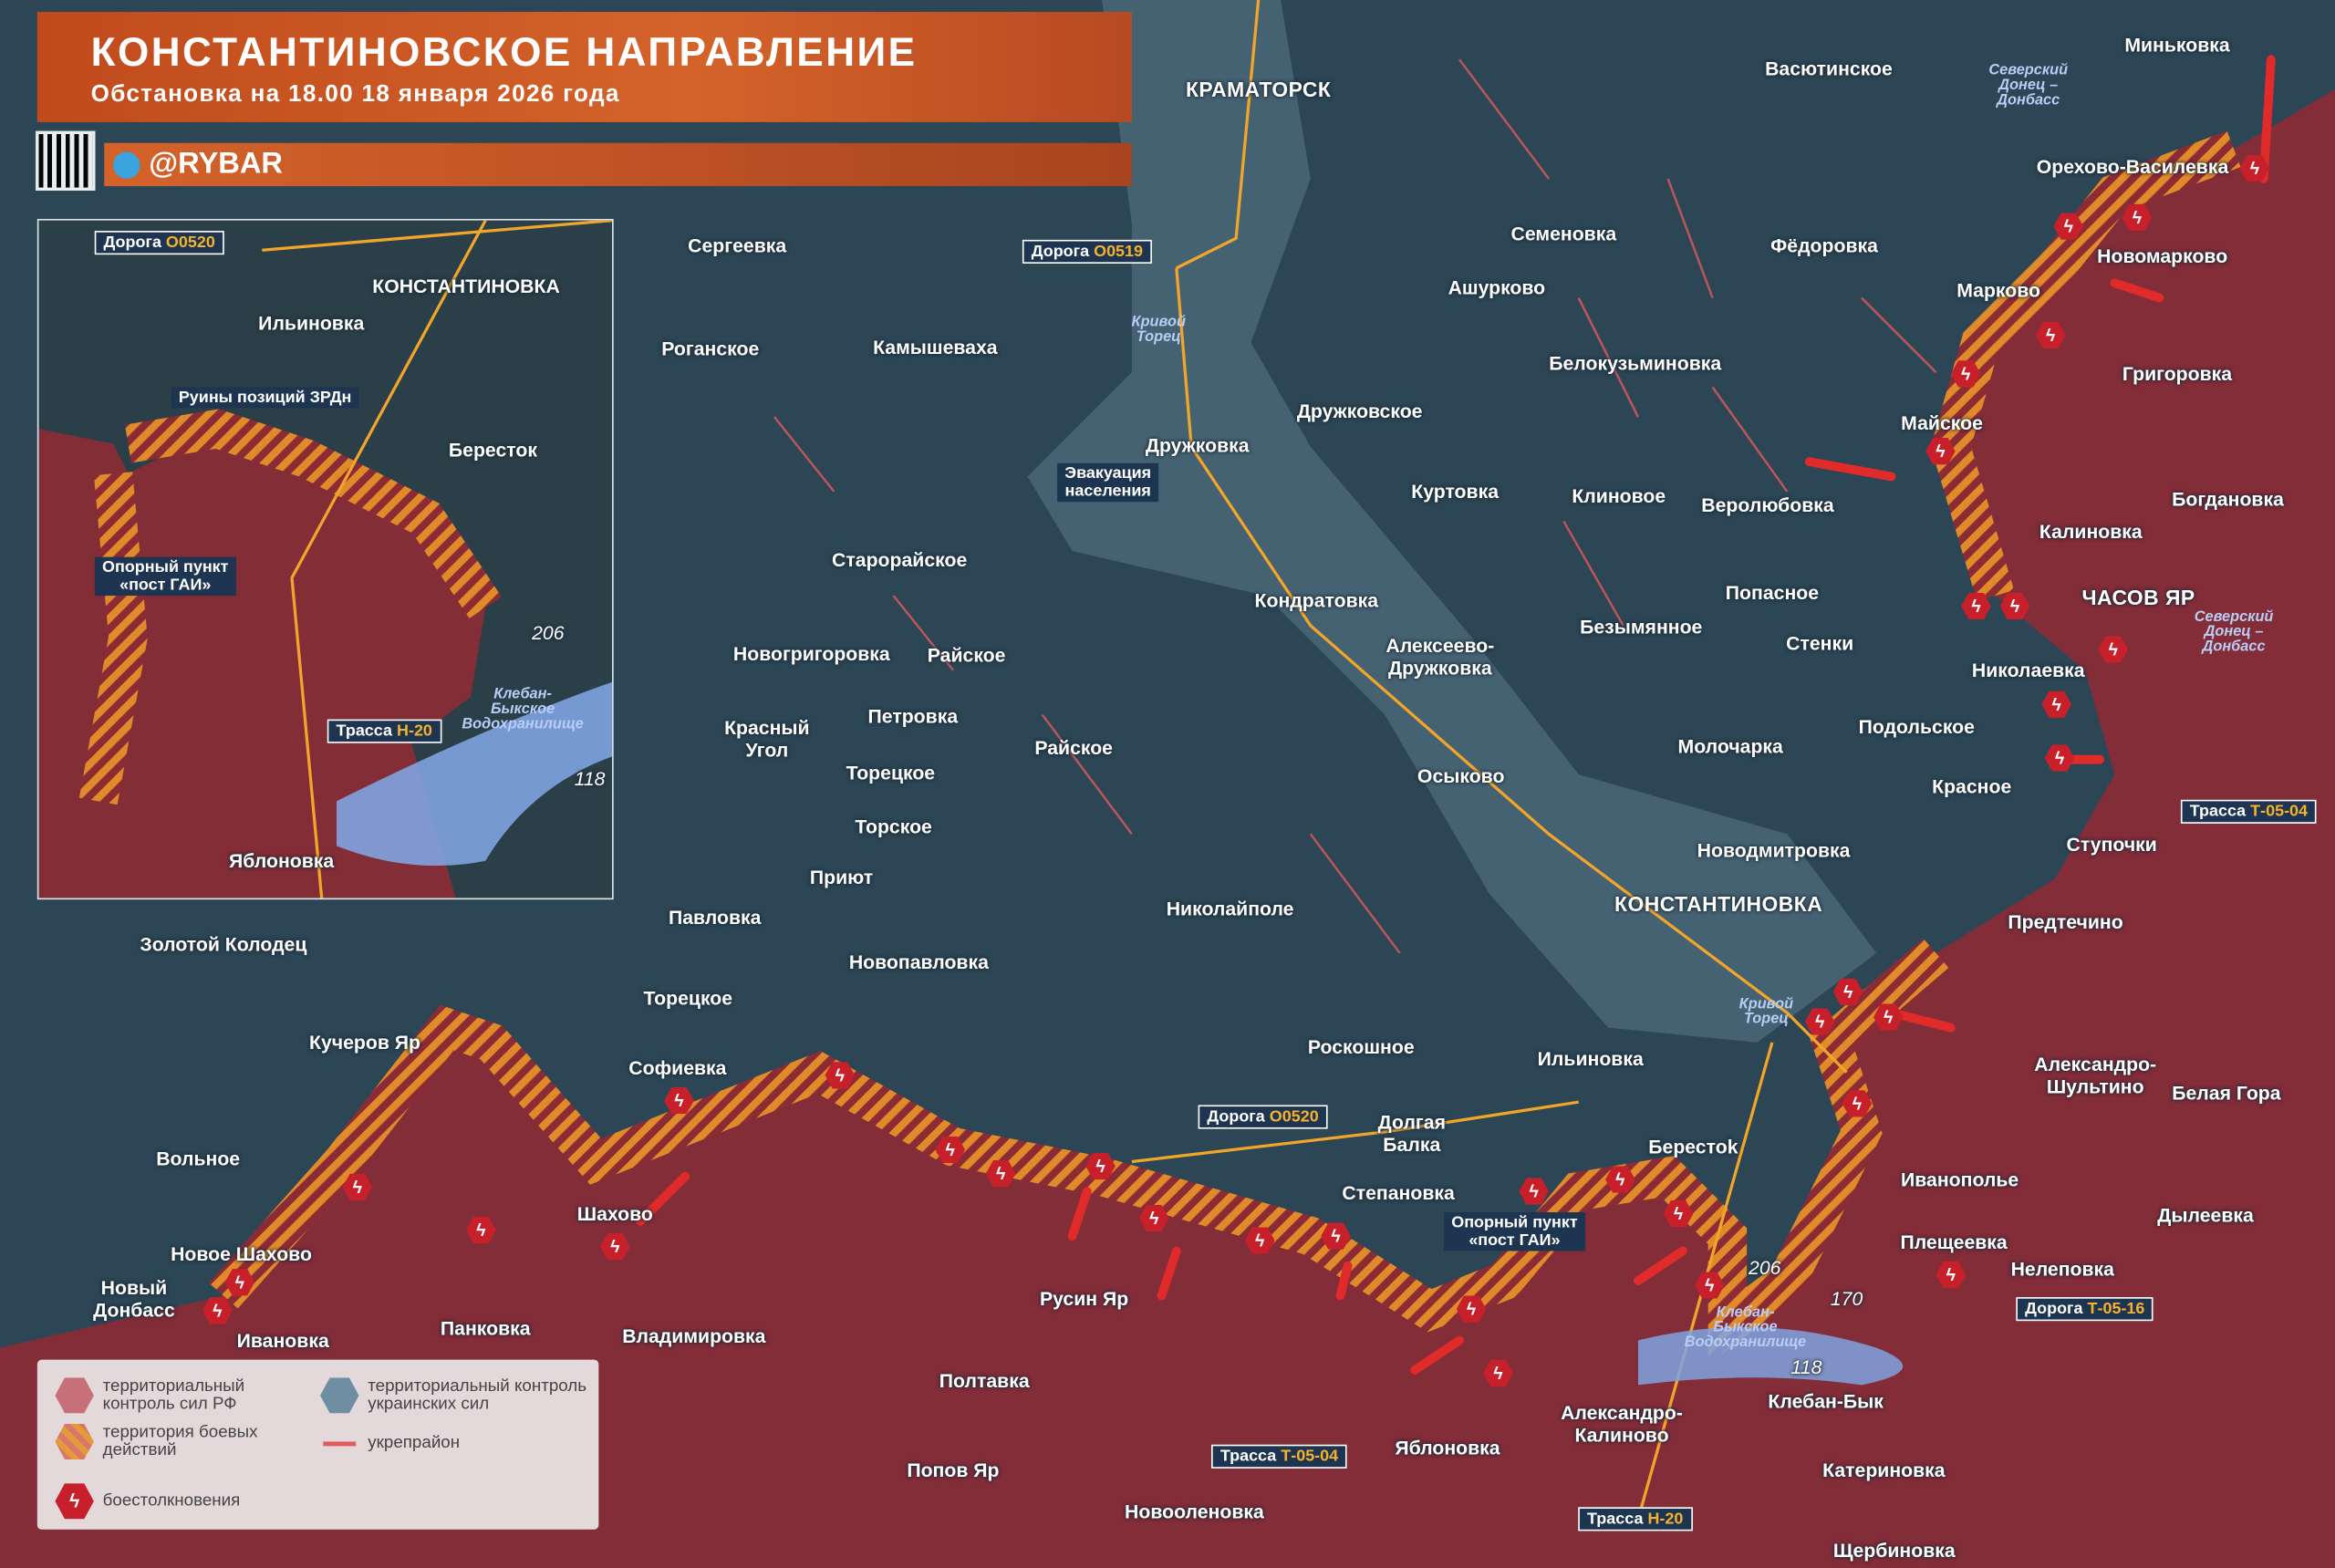 This screenshot has width=2335, height=1568. Describe the element at coordinates (2177, 45) in the screenshot. I see `place-village: Миньковка` at that location.